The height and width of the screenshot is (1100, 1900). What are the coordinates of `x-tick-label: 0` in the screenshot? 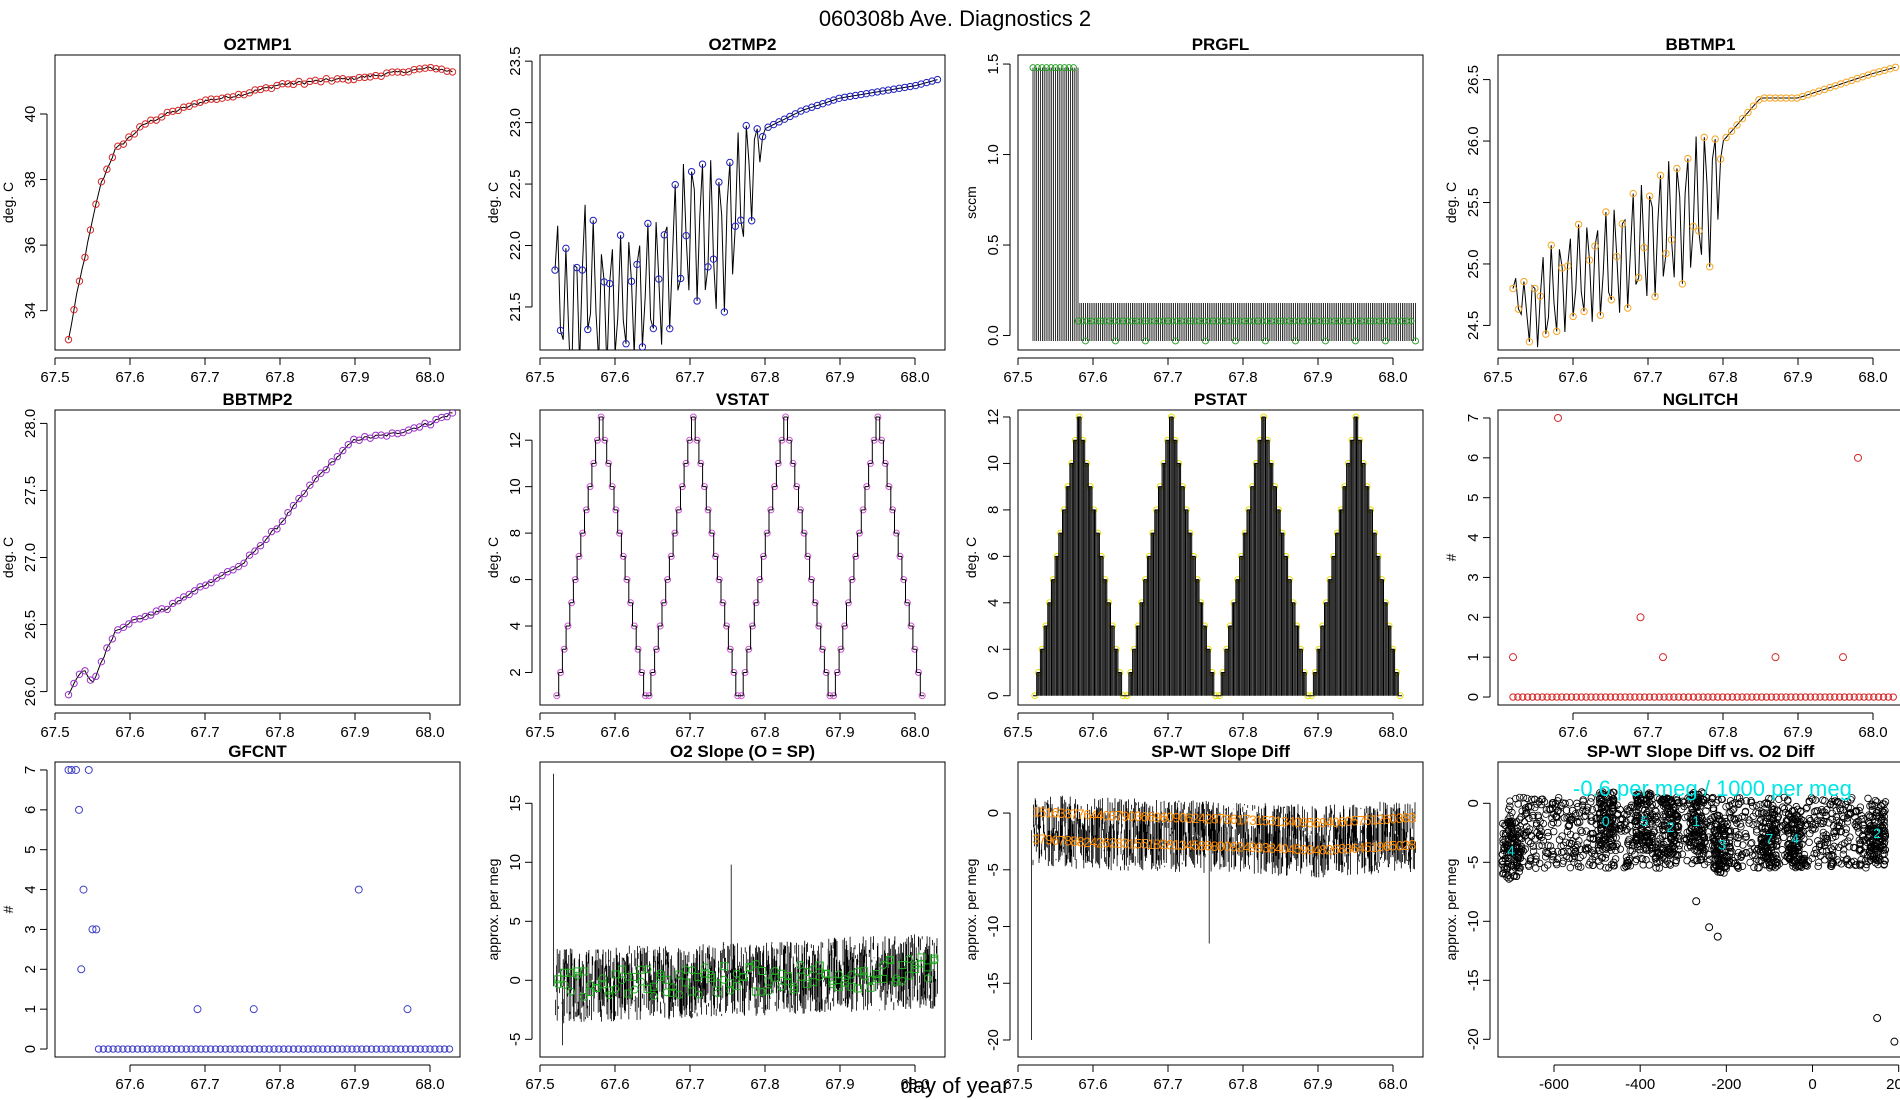 It's located at (1812, 1084).